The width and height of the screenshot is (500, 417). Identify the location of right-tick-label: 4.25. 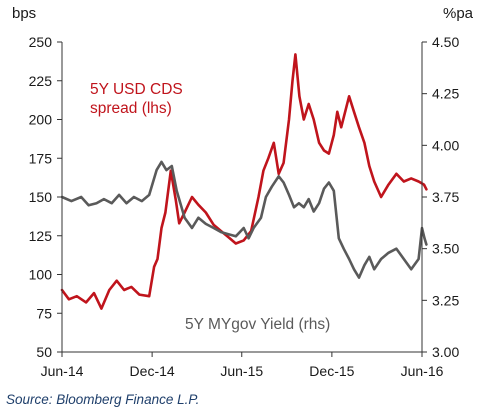
(445, 94).